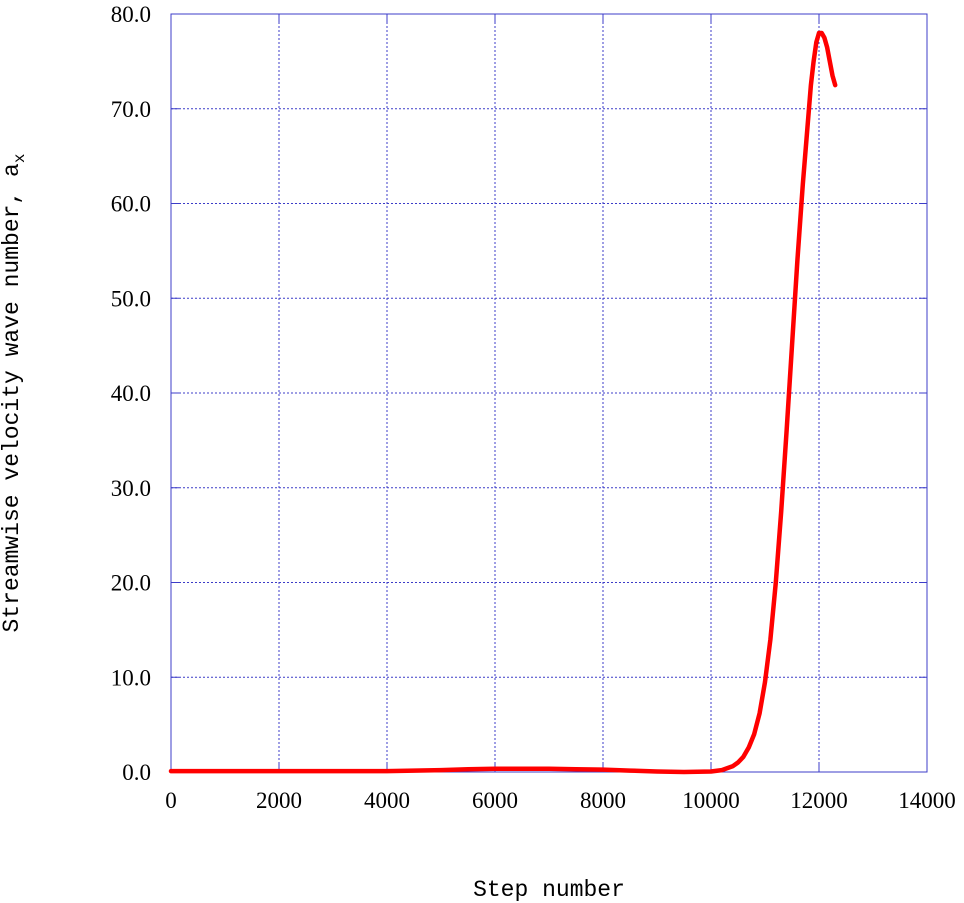 The image size is (964, 903). I want to click on x-tick-label: 10000, so click(711, 800).